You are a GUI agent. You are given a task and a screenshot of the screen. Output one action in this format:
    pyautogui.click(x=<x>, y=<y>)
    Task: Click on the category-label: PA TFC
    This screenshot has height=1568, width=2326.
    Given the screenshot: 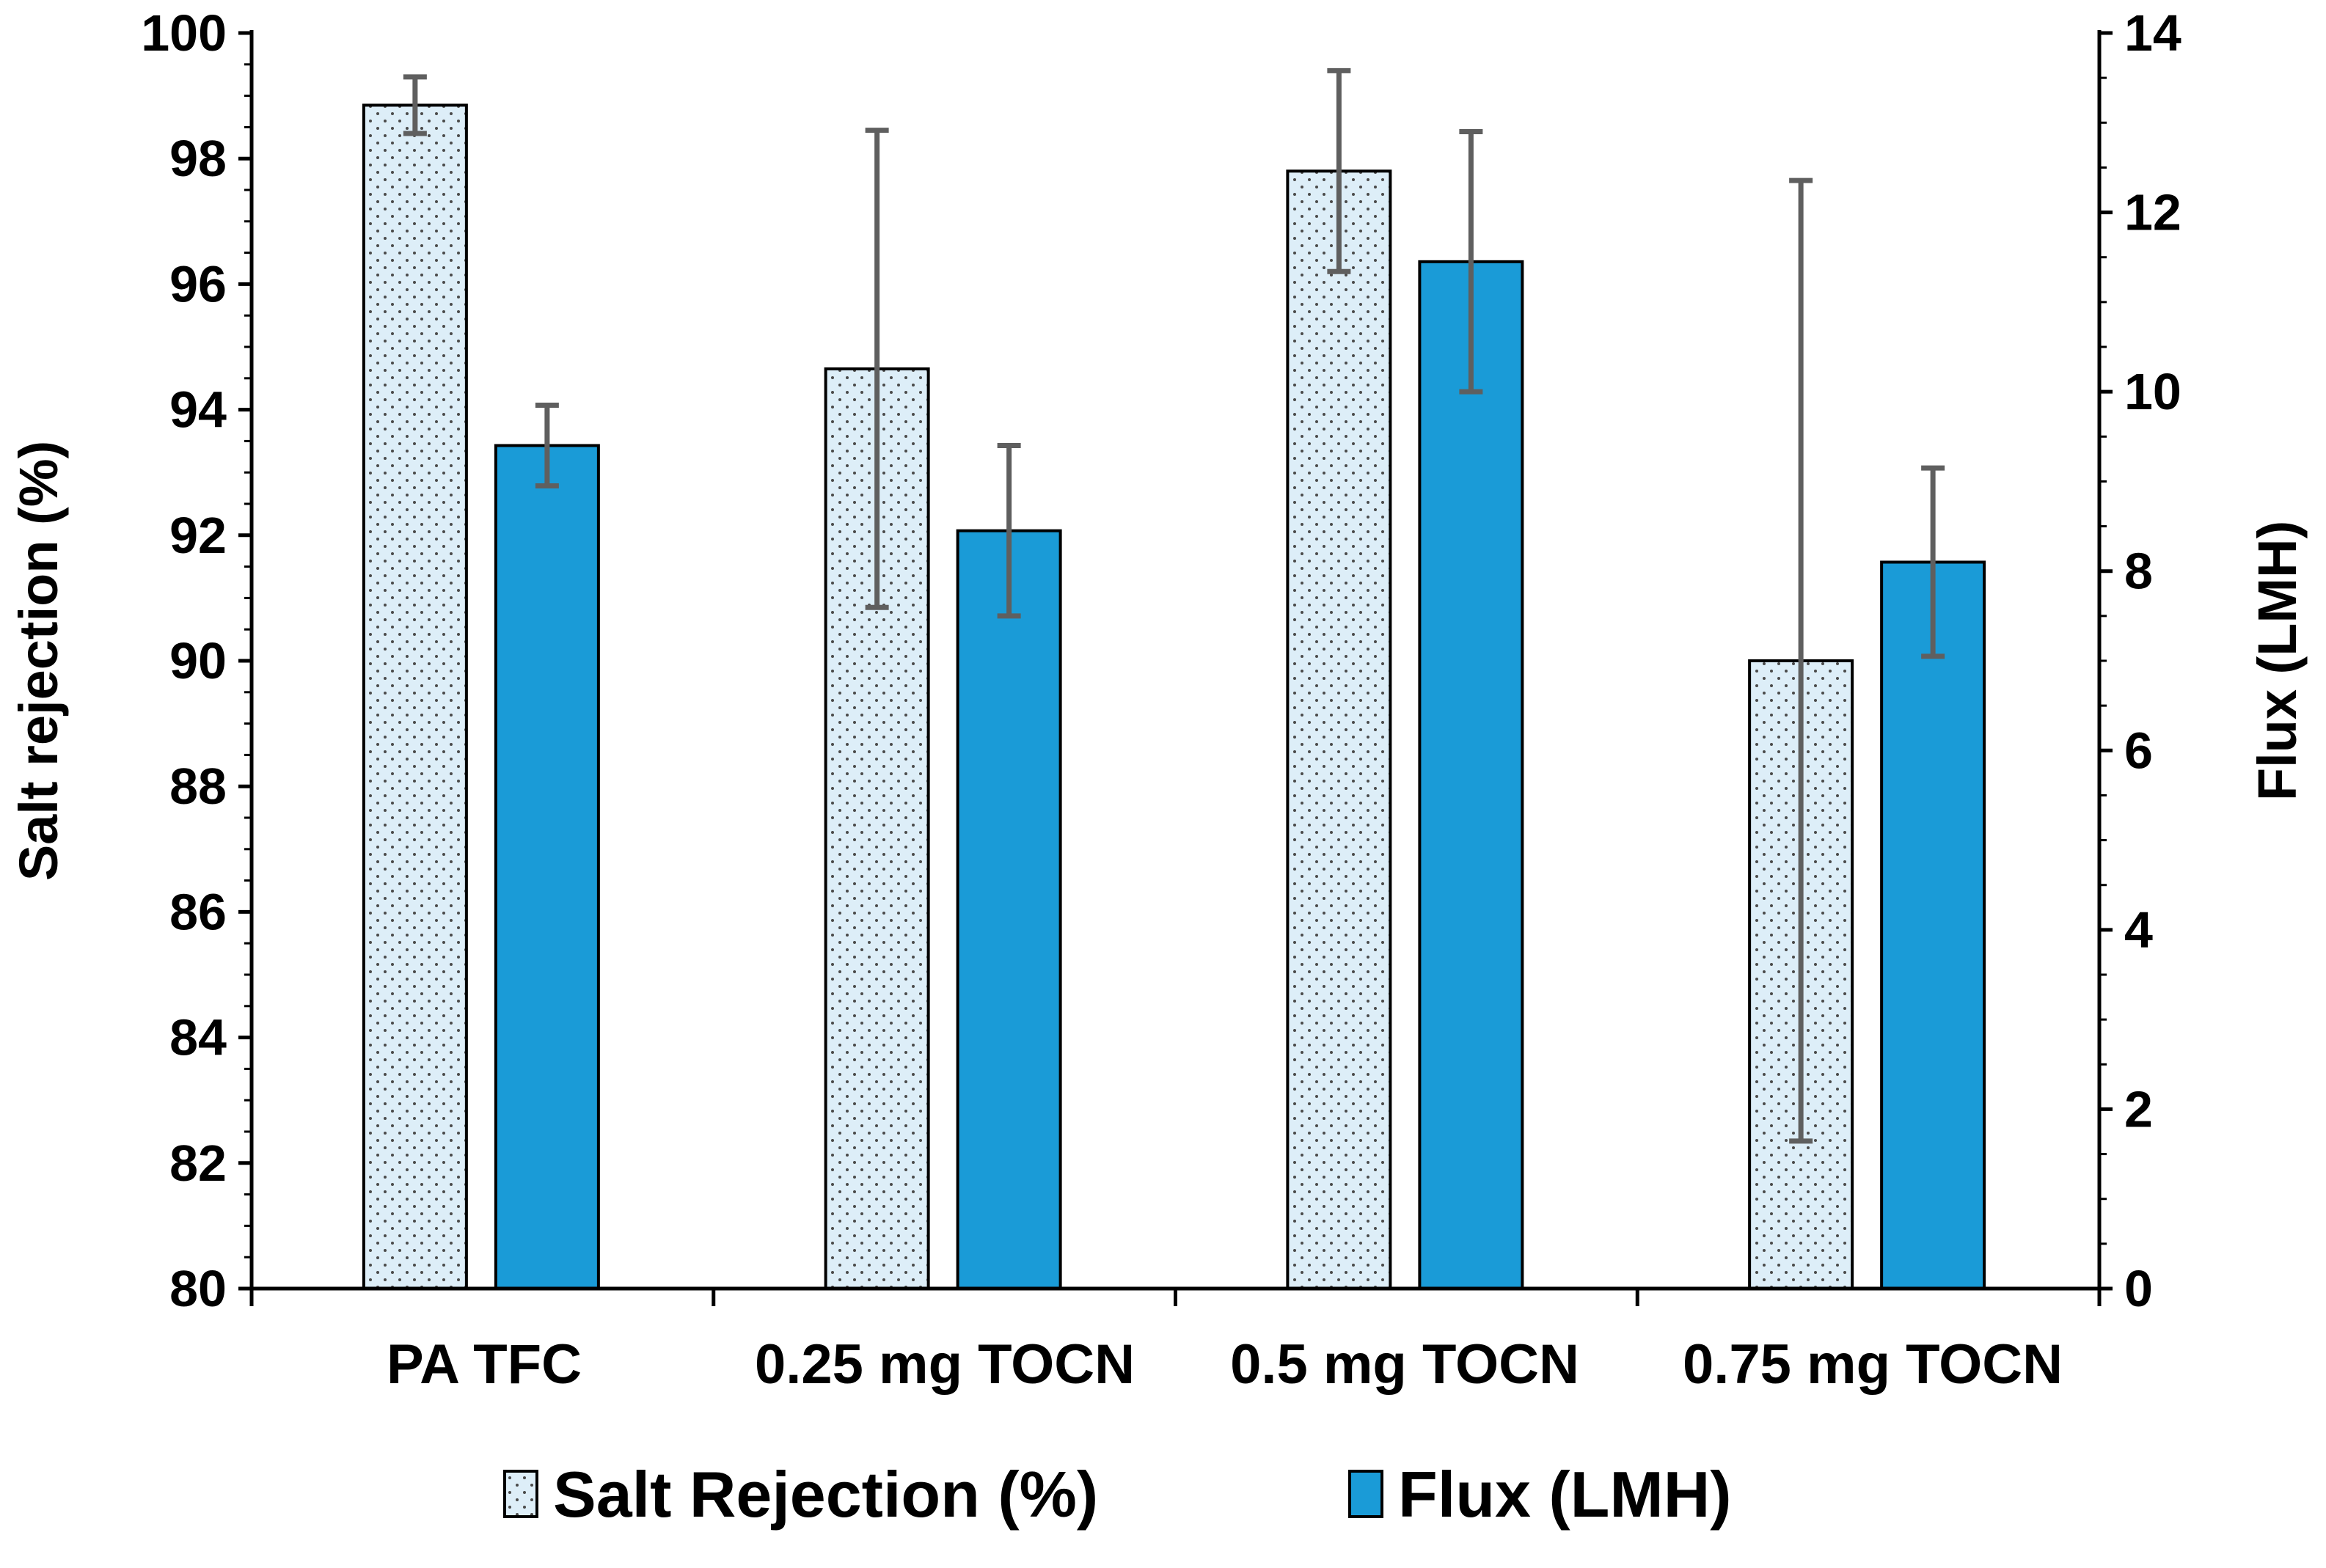 What is the action you would take?
    pyautogui.click(x=484, y=1364)
    